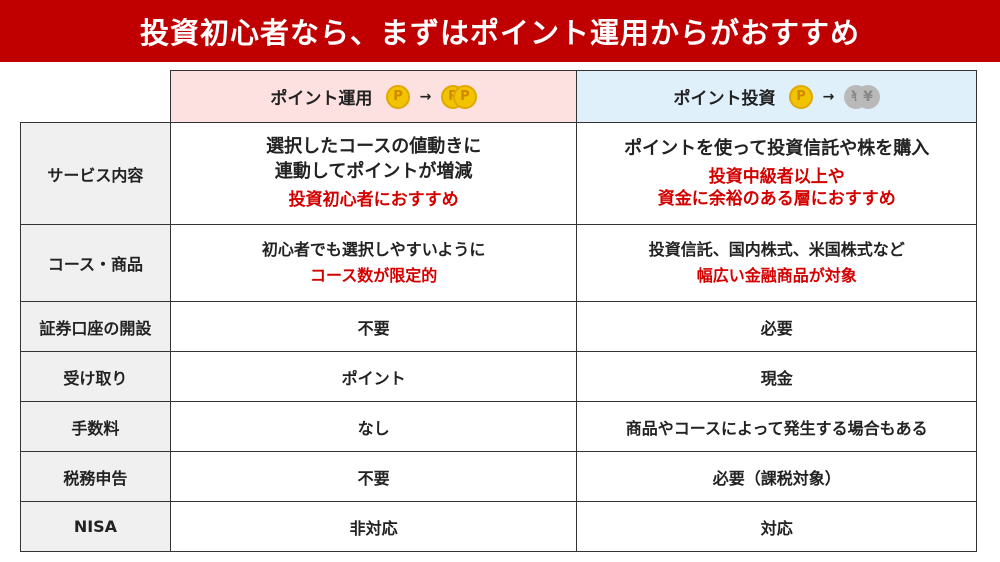 The image size is (1000, 562). I want to click on header-row: ポイント運用 P → PP ポイント投資 P → ¥¥, so click(498, 96).